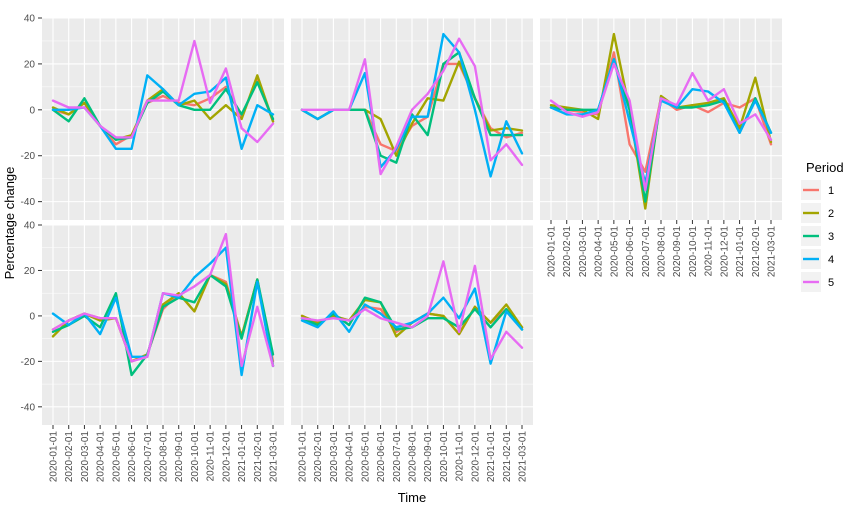 The height and width of the screenshot is (510, 850). I want to click on y-axis-title: Percentage change, so click(9, 223).